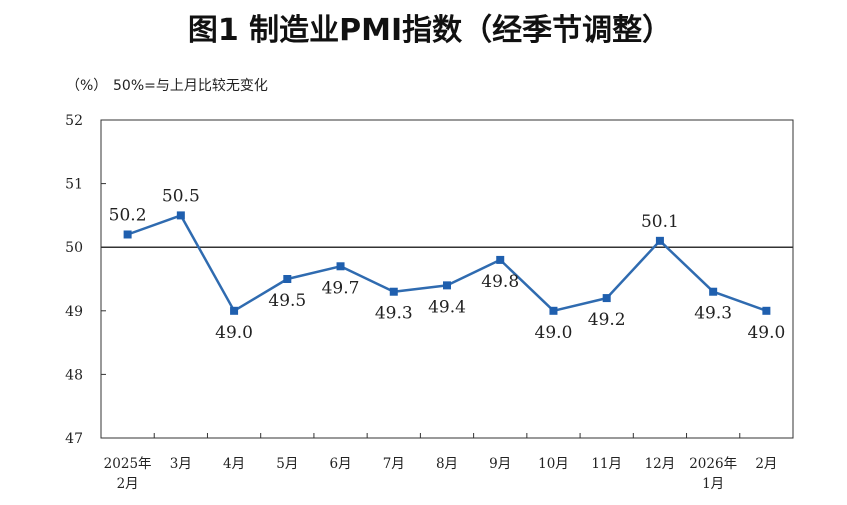 Image resolution: width=847 pixels, height=505 pixels. I want to click on x-tick-label: 12月, so click(660, 464).